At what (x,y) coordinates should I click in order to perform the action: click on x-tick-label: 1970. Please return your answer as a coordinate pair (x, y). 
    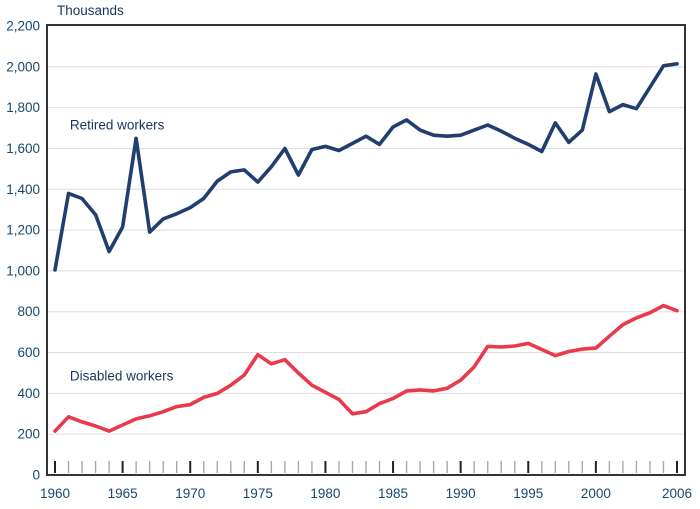
    Looking at the image, I should click on (190, 493).